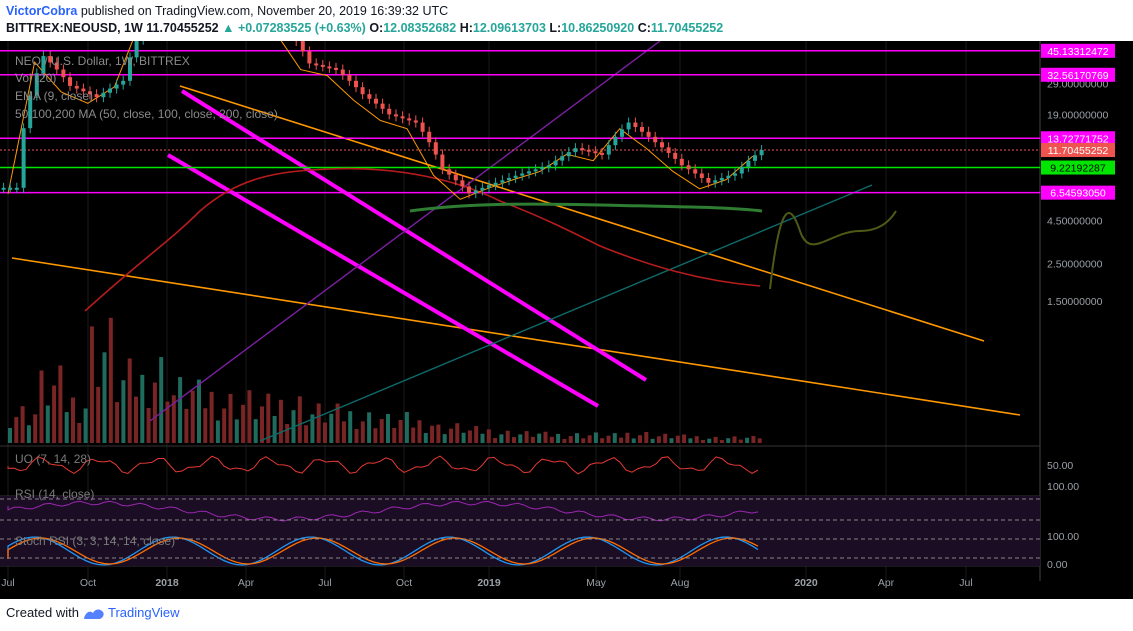  I want to click on author-link: VictorCobra, so click(42, 11).